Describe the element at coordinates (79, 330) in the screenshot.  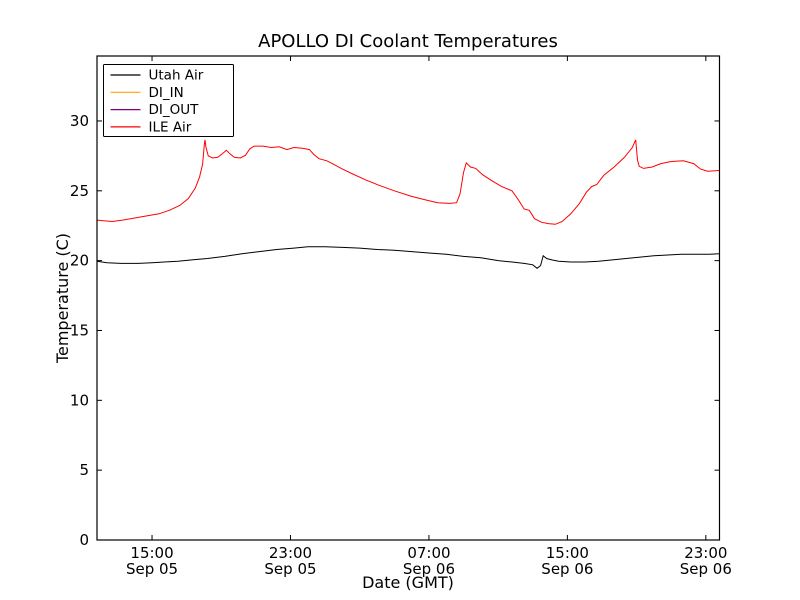
I see `y-tick-label: 15` at that location.